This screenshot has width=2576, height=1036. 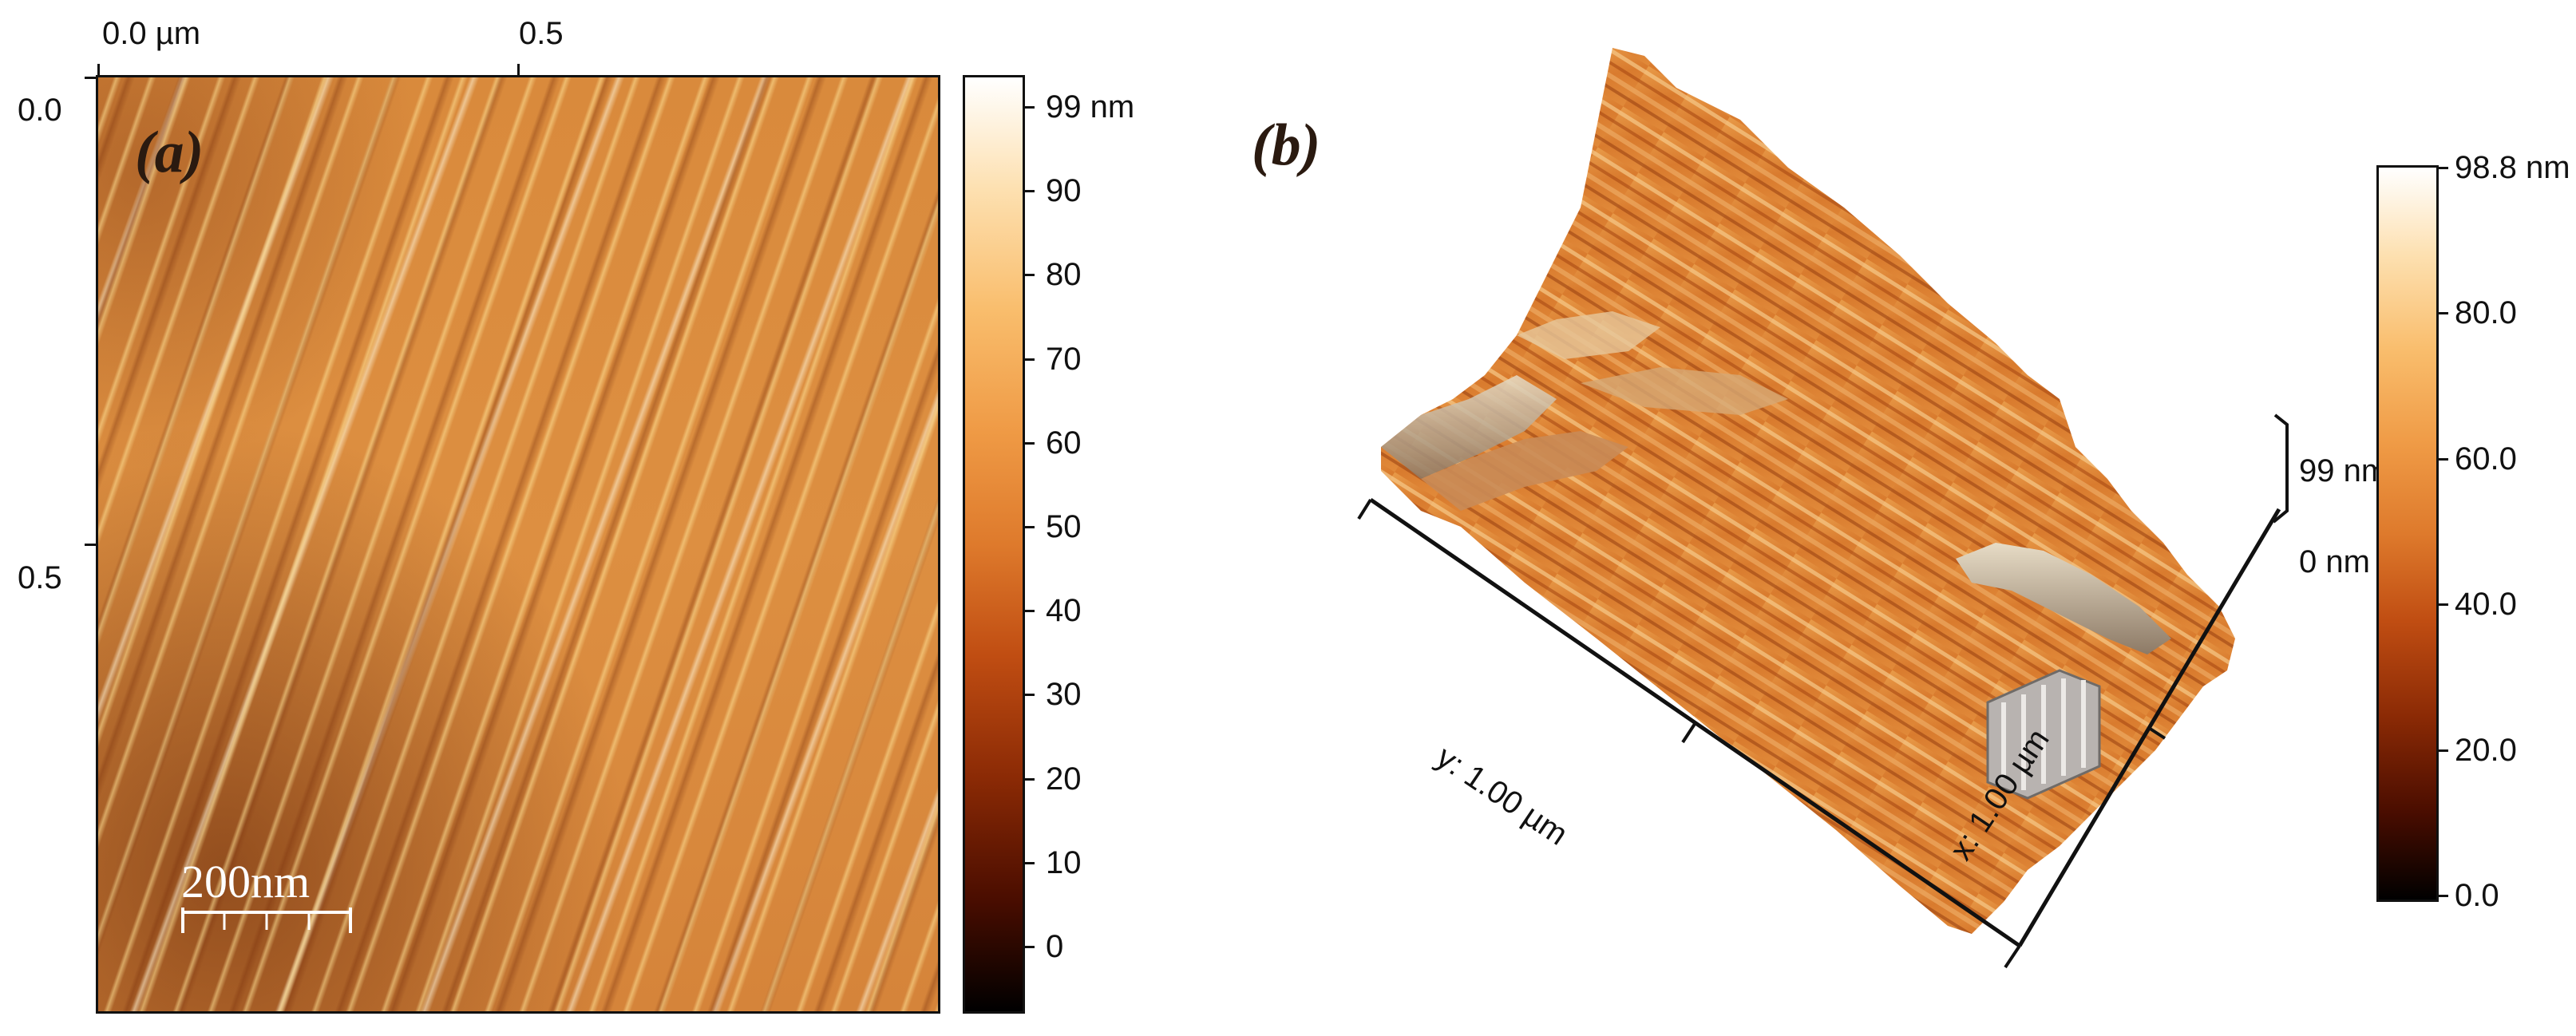 What do you see at coordinates (1064, 611) in the screenshot?
I see `colorbar-a-ticklabel: 40` at bounding box center [1064, 611].